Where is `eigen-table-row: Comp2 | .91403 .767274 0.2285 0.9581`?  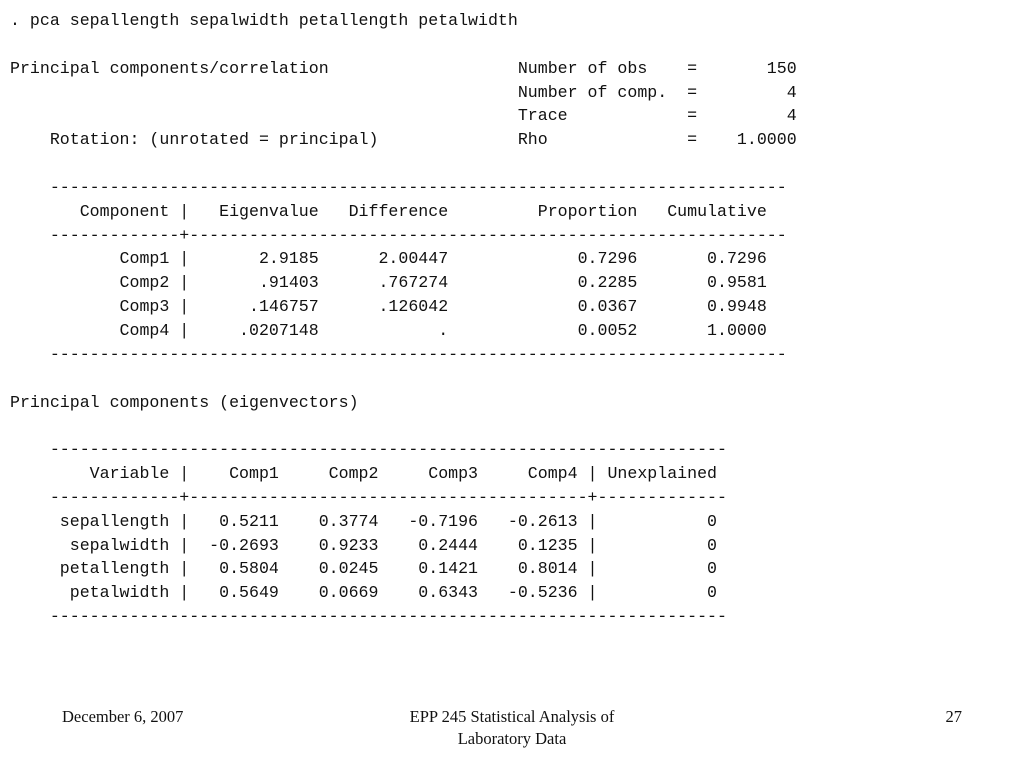
eigen-table-row: Comp2 | .91403 .767274 0.2285 0.9581 is located at coordinates (388, 283).